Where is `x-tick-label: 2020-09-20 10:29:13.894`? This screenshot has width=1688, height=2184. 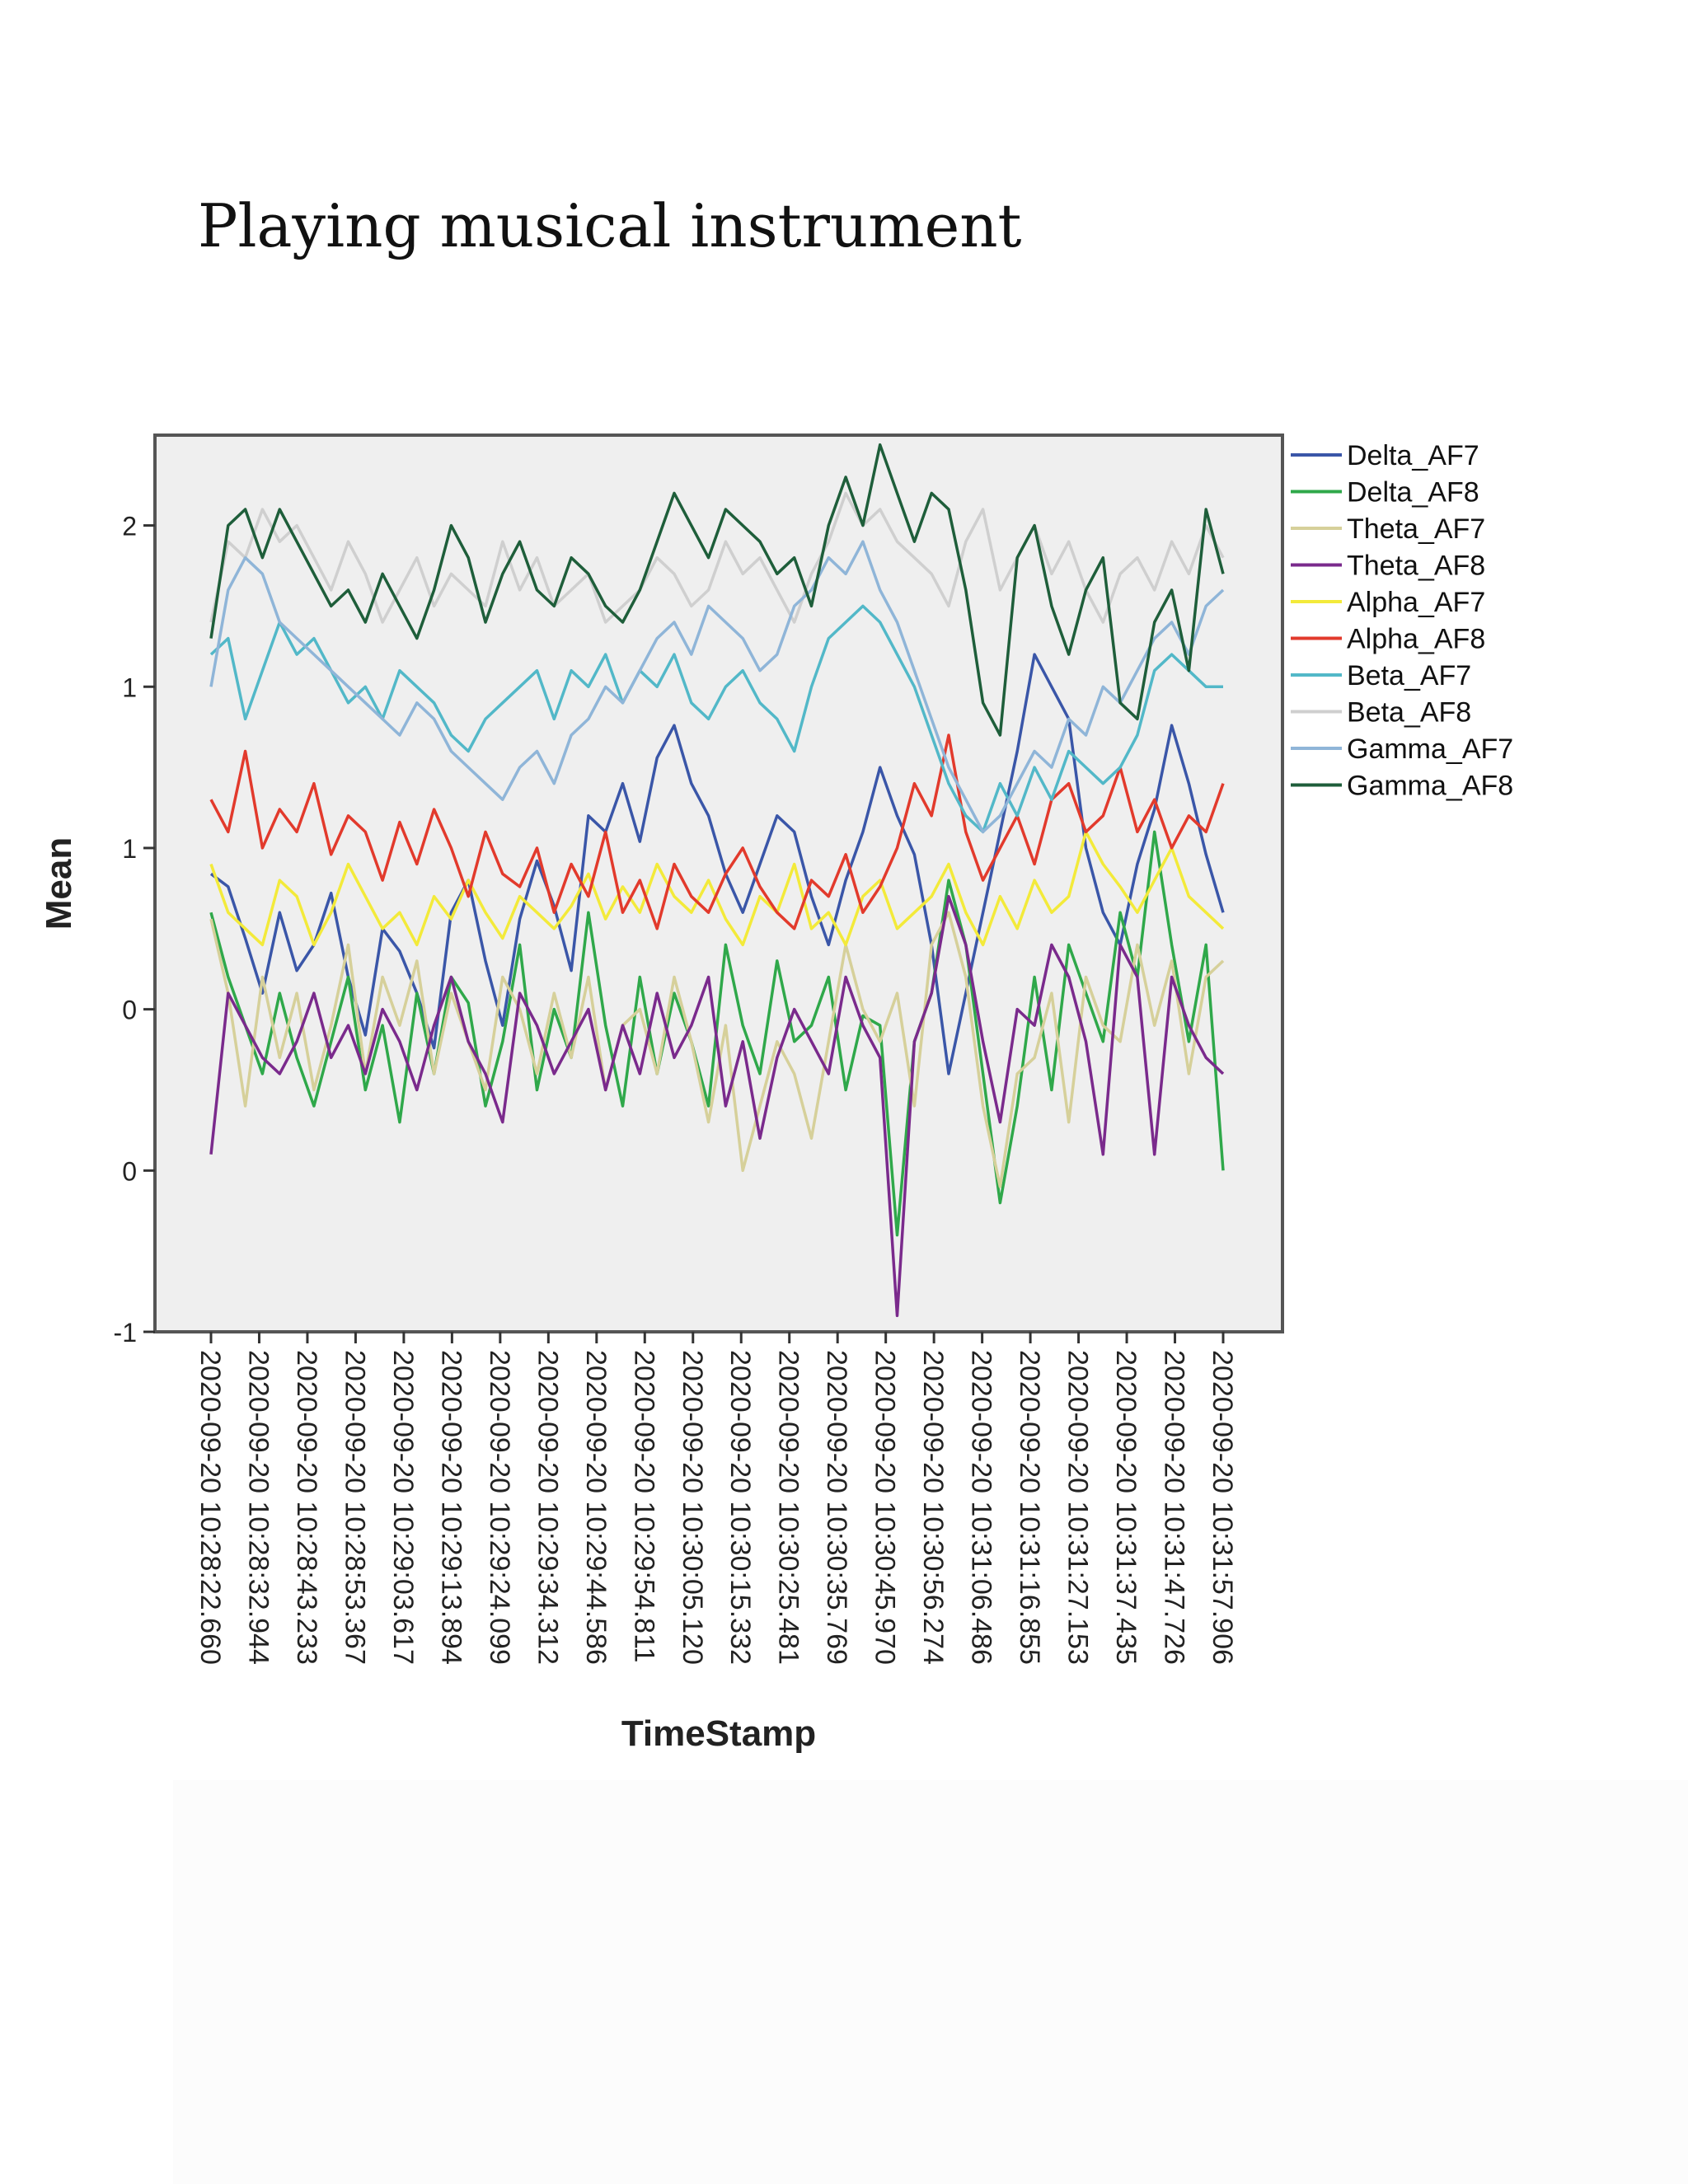
x-tick-label: 2020-09-20 10:29:13.894 is located at coordinates (451, 1507).